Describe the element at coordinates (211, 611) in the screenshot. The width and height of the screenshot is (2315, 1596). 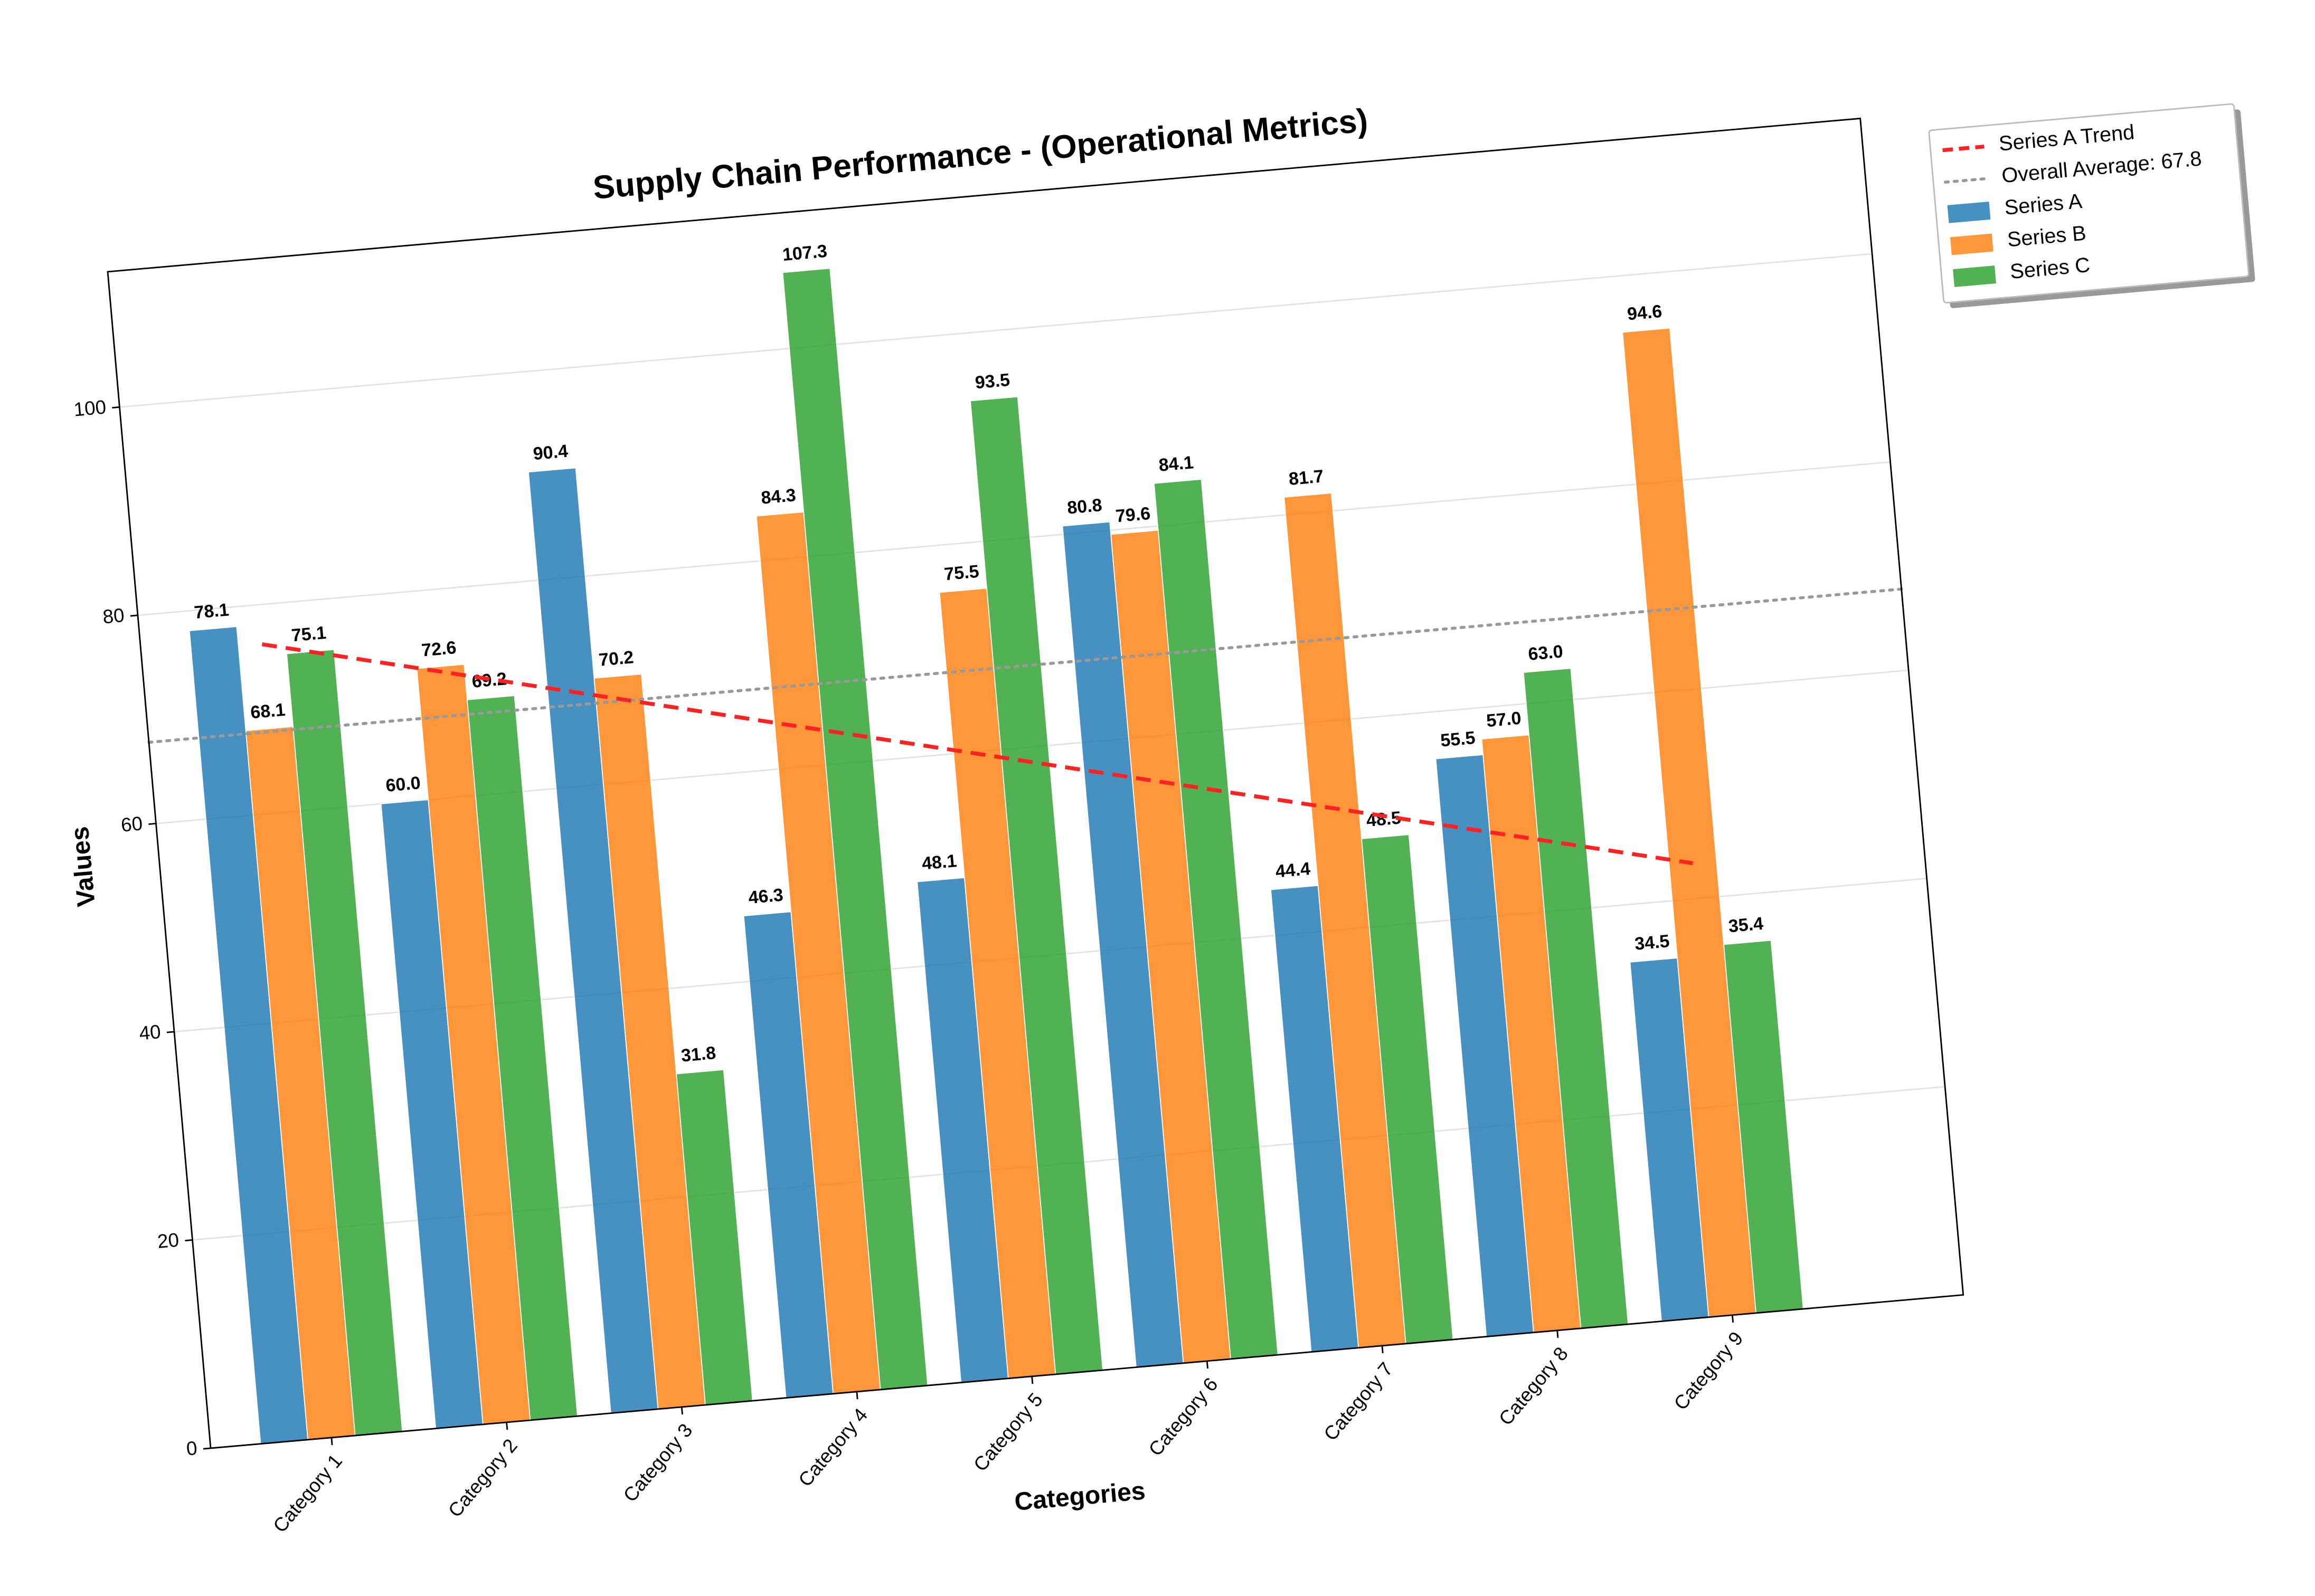
I see `value-label: 78.1` at that location.